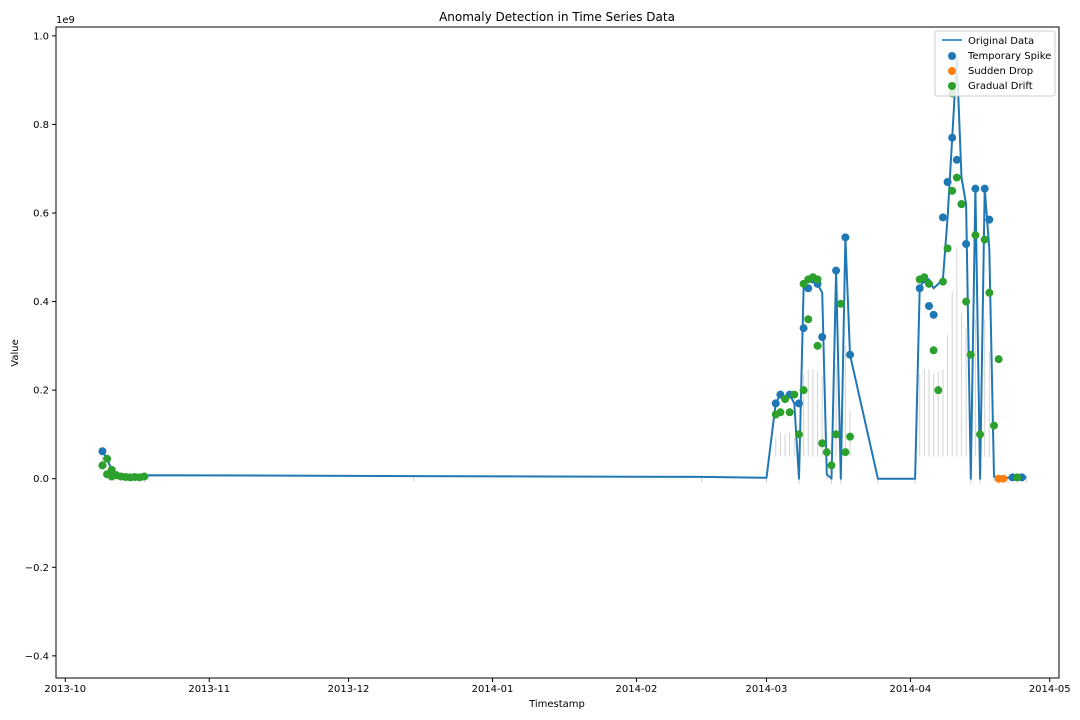  What do you see at coordinates (41, 479) in the screenshot?
I see `y-tick-label: 0.0` at bounding box center [41, 479].